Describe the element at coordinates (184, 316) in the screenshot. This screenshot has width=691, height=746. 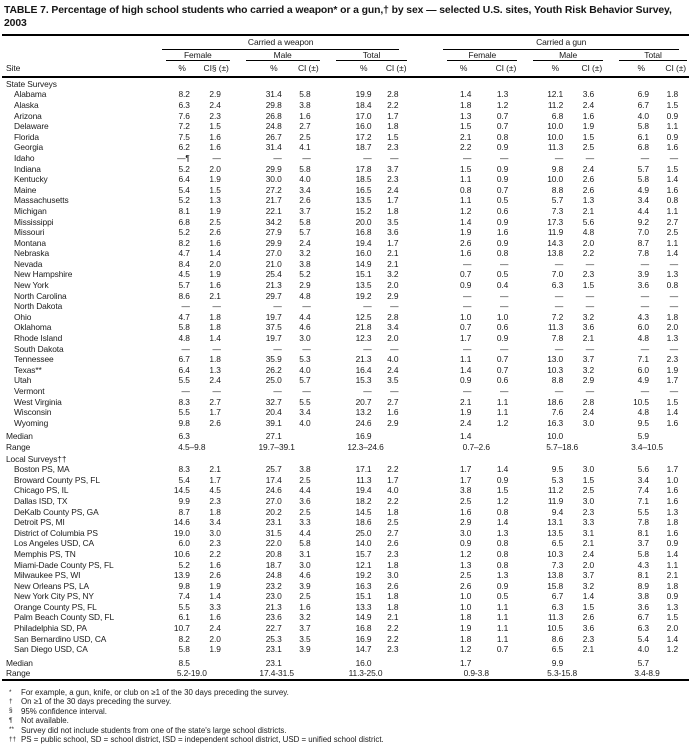
I see `pct-value: 4.7` at that location.